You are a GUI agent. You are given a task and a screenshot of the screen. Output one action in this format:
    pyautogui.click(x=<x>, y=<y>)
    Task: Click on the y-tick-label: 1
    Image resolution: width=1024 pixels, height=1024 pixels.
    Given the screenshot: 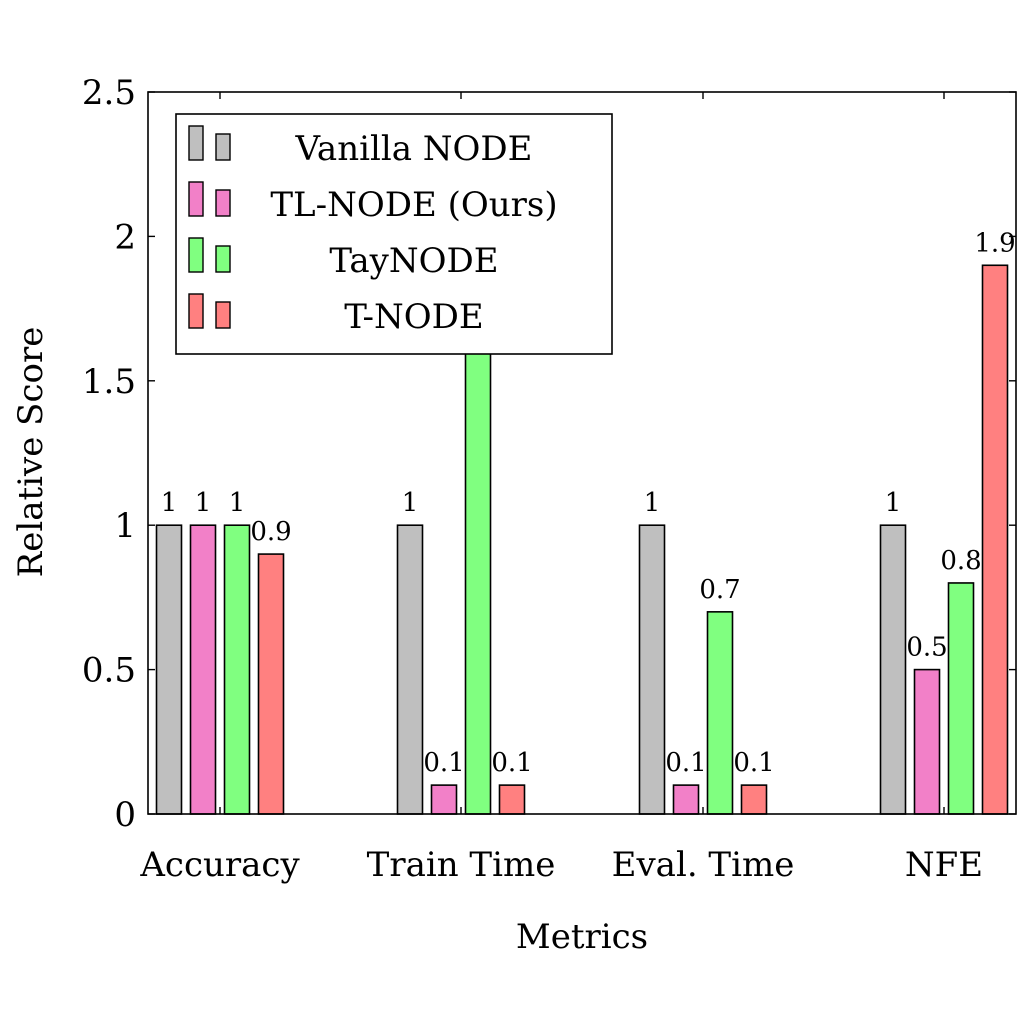 What is the action you would take?
    pyautogui.click(x=125, y=526)
    